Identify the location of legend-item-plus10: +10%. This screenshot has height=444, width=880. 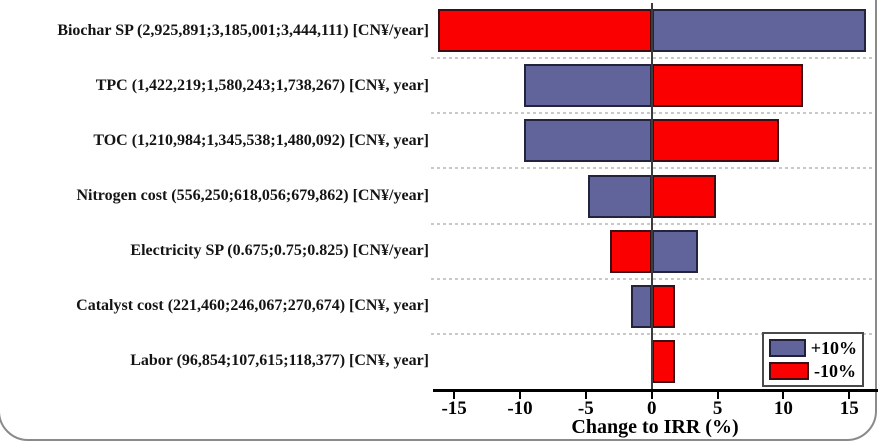
(813, 348).